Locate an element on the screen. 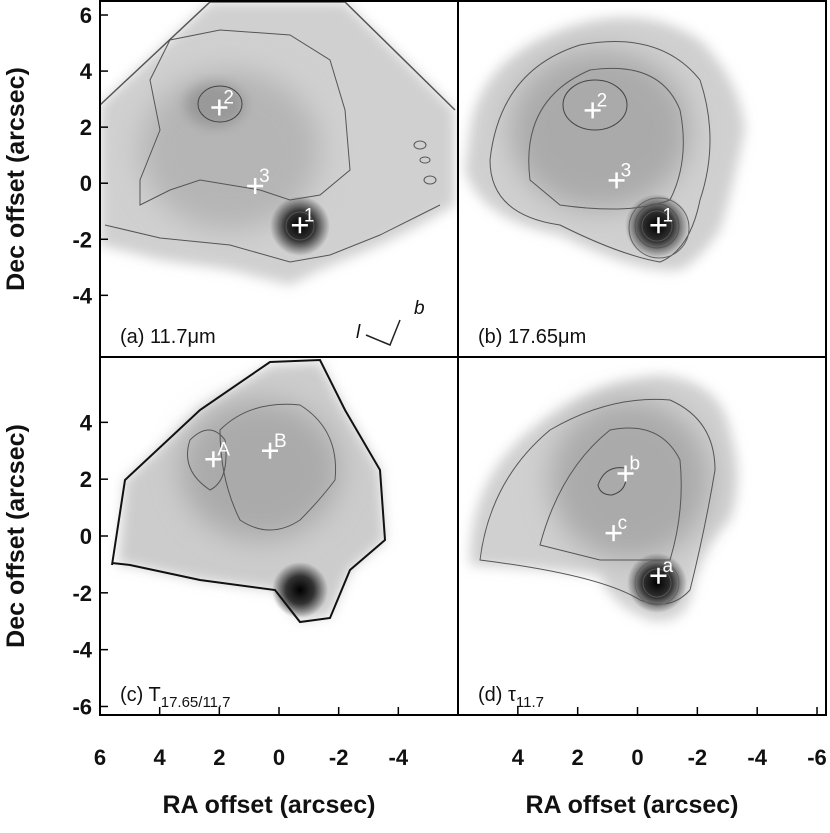 Image resolution: width=830 pixels, height=833 pixels. panel-label: (b) 17.65μm is located at coordinates (532, 337).